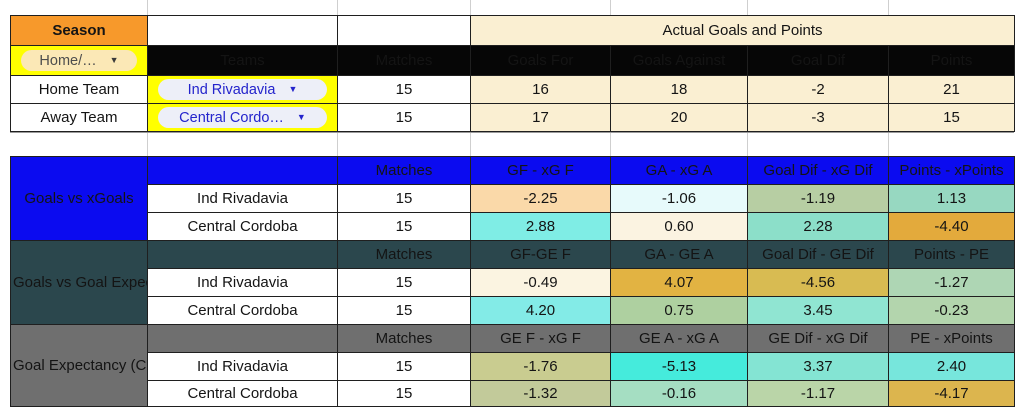 The width and height of the screenshot is (1024, 416). What do you see at coordinates (951, 226) in the screenshot?
I see `stat-cell: -4.40` at bounding box center [951, 226].